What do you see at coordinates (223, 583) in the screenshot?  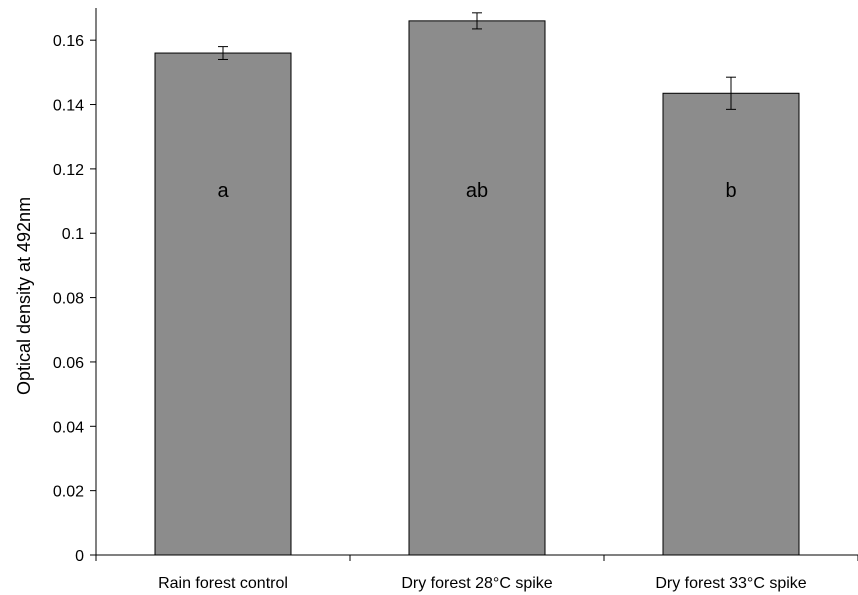 I see `x-category-label: Rain forest control` at bounding box center [223, 583].